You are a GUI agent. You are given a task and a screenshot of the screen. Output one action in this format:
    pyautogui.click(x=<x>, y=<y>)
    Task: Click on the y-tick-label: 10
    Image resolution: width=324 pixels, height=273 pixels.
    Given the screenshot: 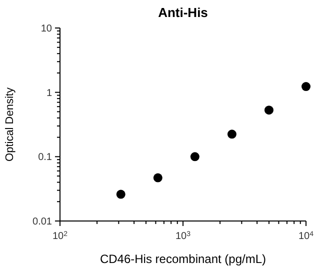 What is the action you would take?
    pyautogui.click(x=46, y=29)
    